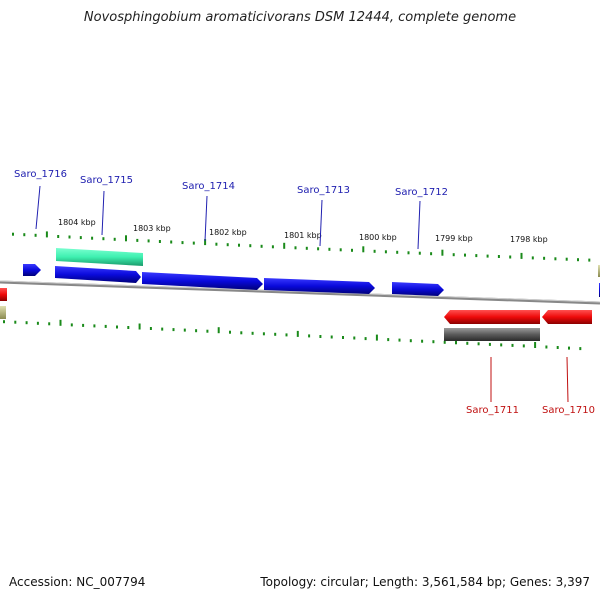  Describe the element at coordinates (301, 246) in the screenshot. I see `upper-tick-track` at that location.